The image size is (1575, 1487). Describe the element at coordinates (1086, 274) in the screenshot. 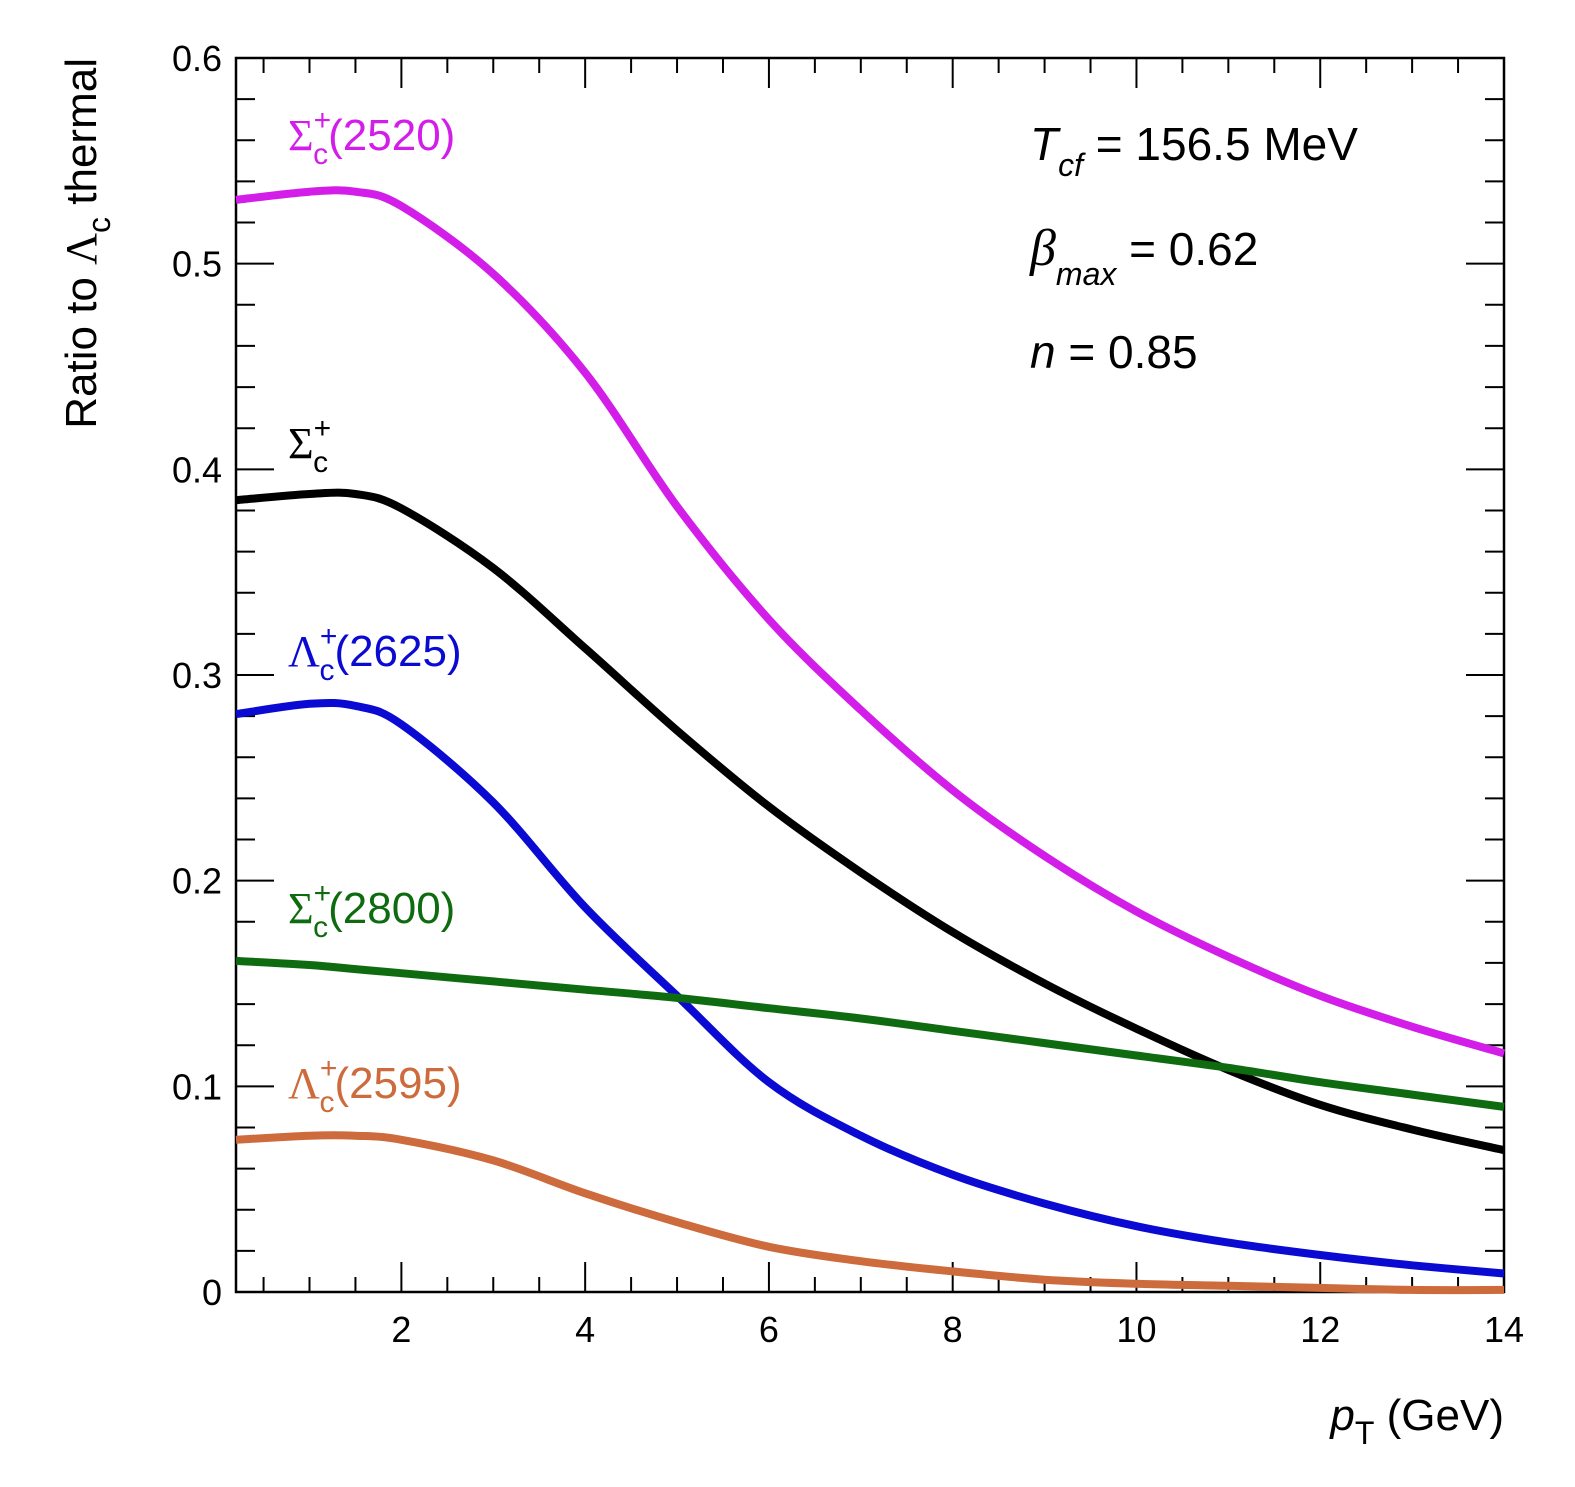

I see `param-beta-sub: max` at that location.